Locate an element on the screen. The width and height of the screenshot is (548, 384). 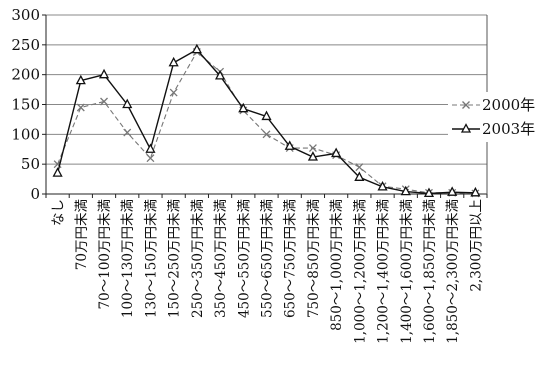
x-tick-label: 1,400～1,600万円未満 is located at coordinates (407, 271).